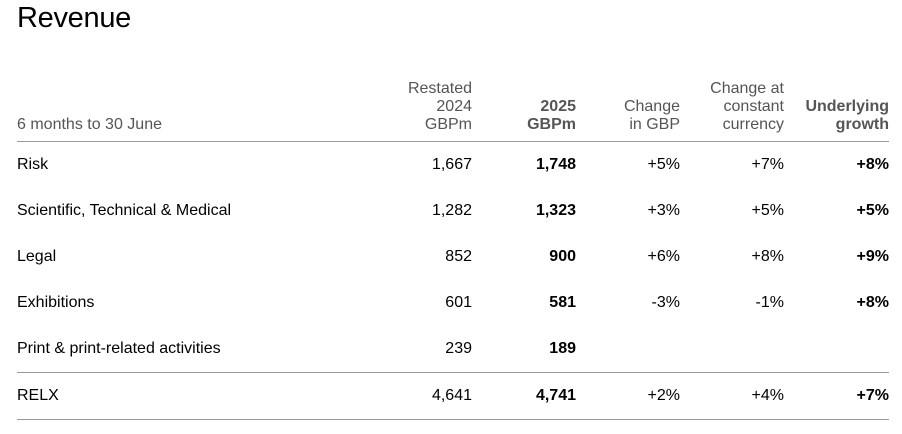  I want to click on table-row: Legal 852 900 +6% +8% +9%, so click(453, 257).